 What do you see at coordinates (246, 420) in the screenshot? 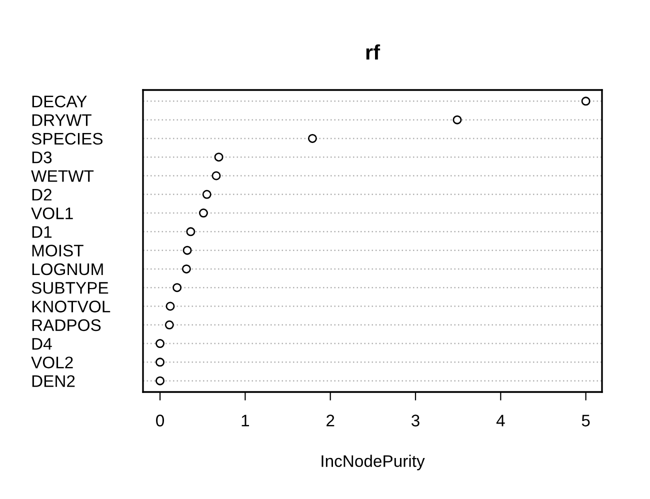
I see `x-tick-label: 1` at bounding box center [246, 420].